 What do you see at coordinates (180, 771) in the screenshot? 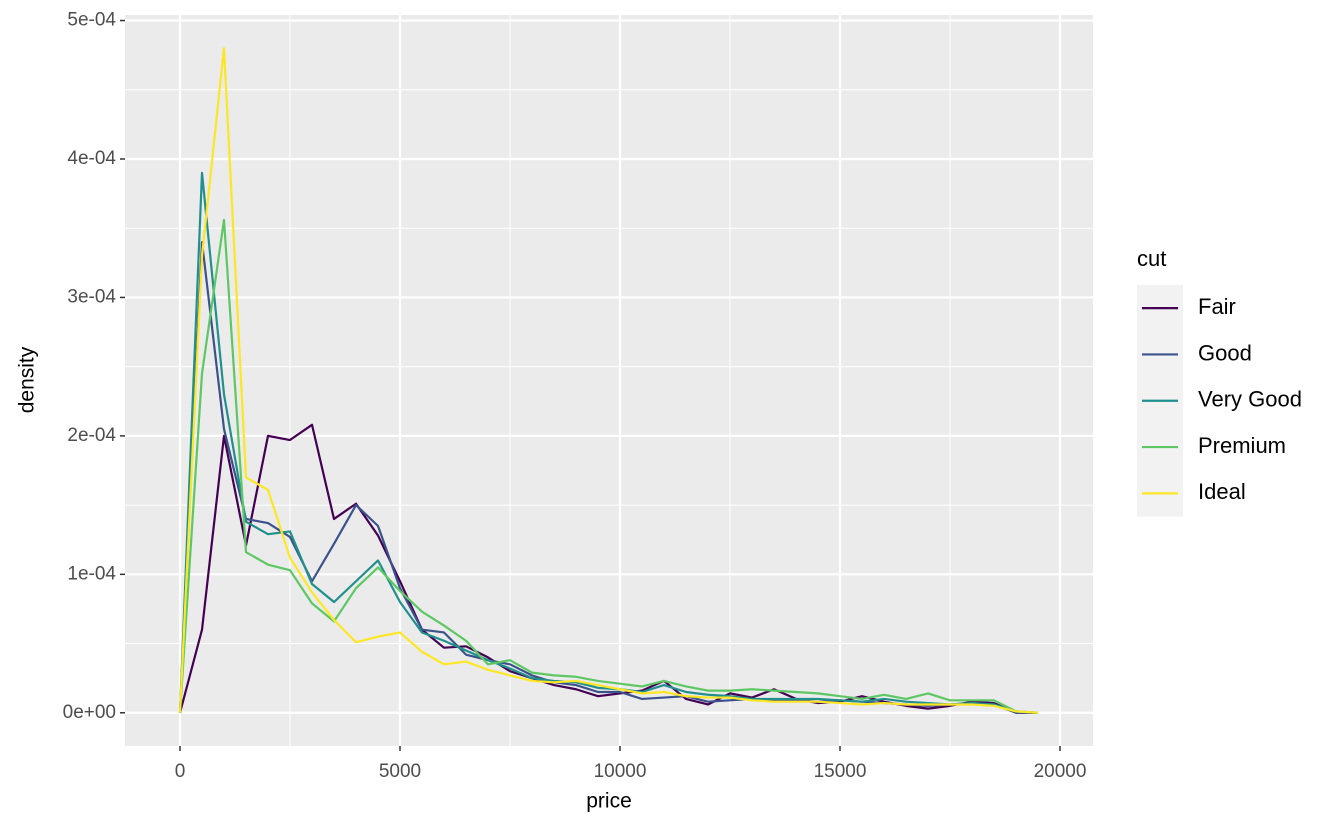
I see `x-tick-label: 0` at bounding box center [180, 771].